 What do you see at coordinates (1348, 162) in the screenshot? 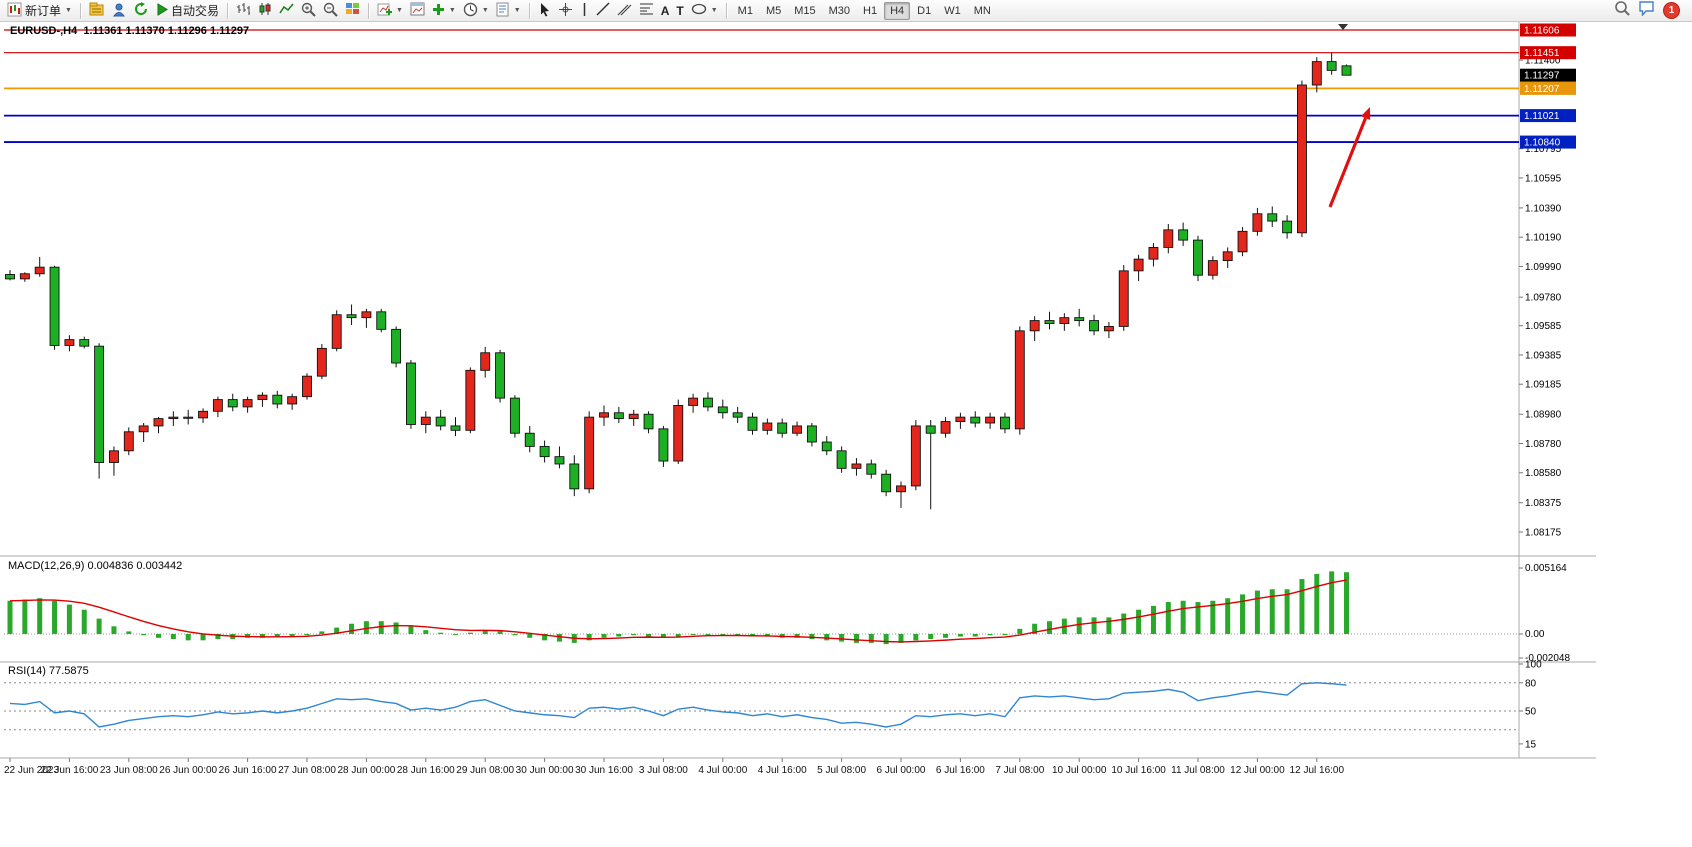
I see `arrow-annotation` at bounding box center [1348, 162].